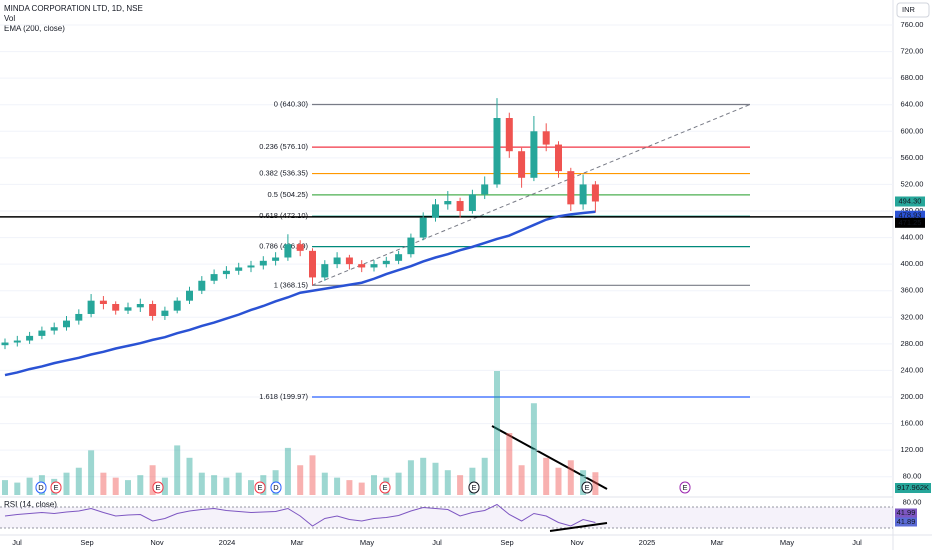  What do you see at coordinates (912, 396) in the screenshot?
I see `y-tick-label: 200.00` at bounding box center [912, 396].